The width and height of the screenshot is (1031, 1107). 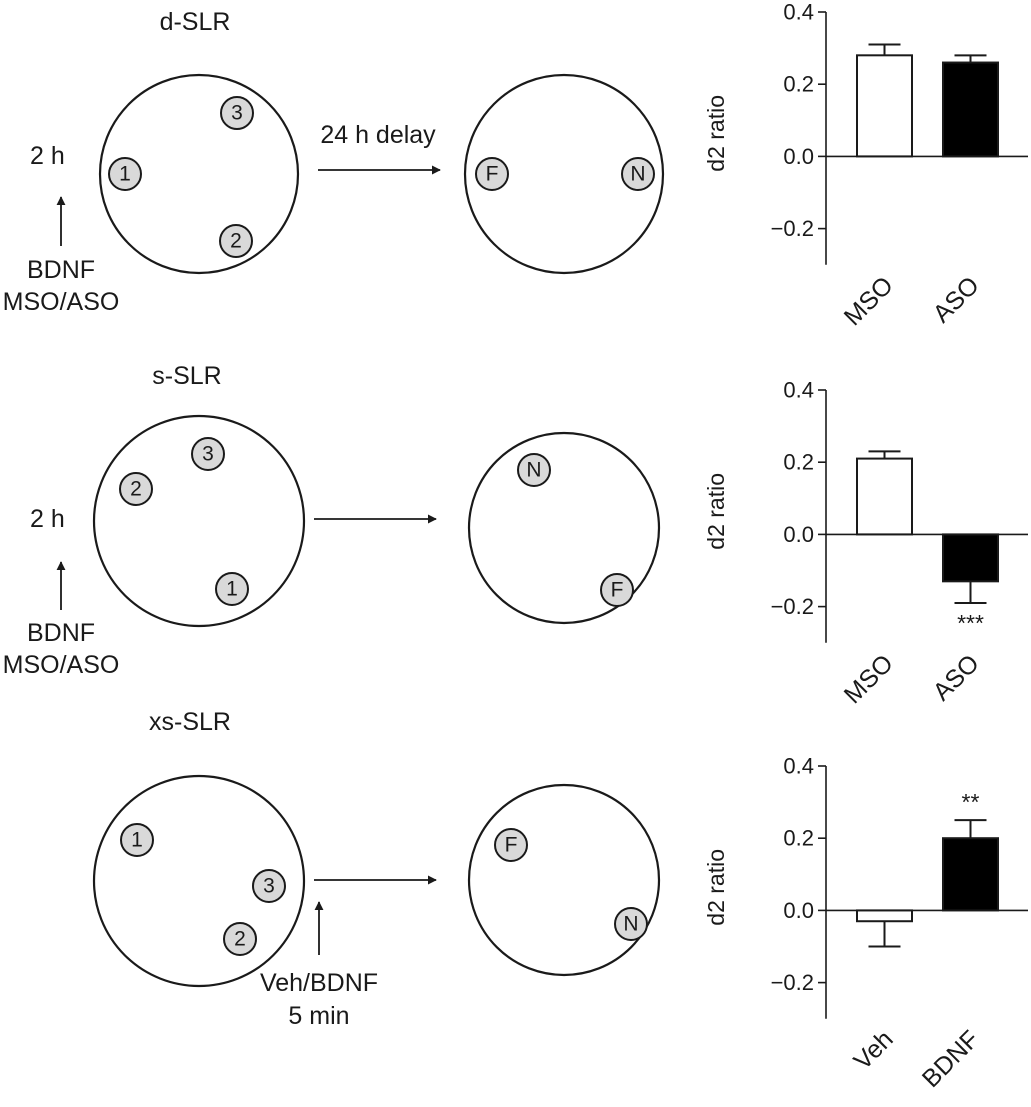 I want to click on d-slr-bar-chart: 0.4 0.2 0.0 −0.2 d2 ratio MSO ASO, so click(x=865, y=165).